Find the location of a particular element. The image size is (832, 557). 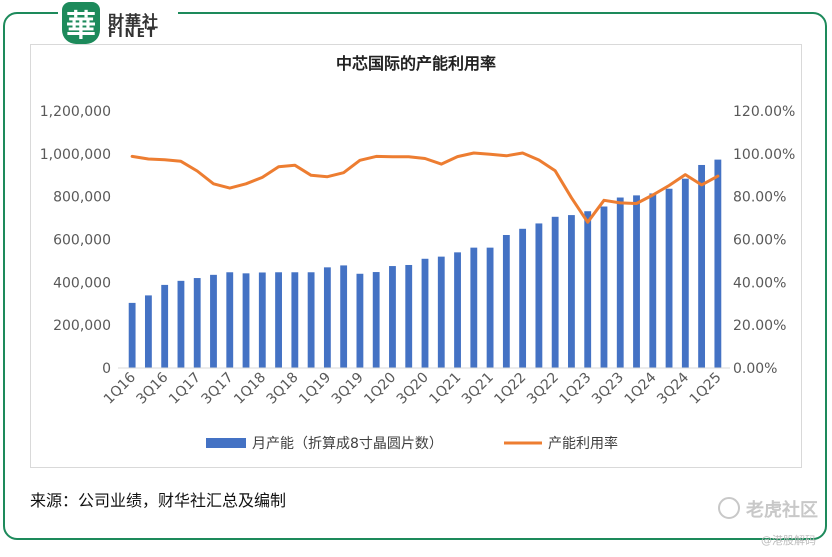

x-tick-label: 3Q23 is located at coordinates (608, 389).